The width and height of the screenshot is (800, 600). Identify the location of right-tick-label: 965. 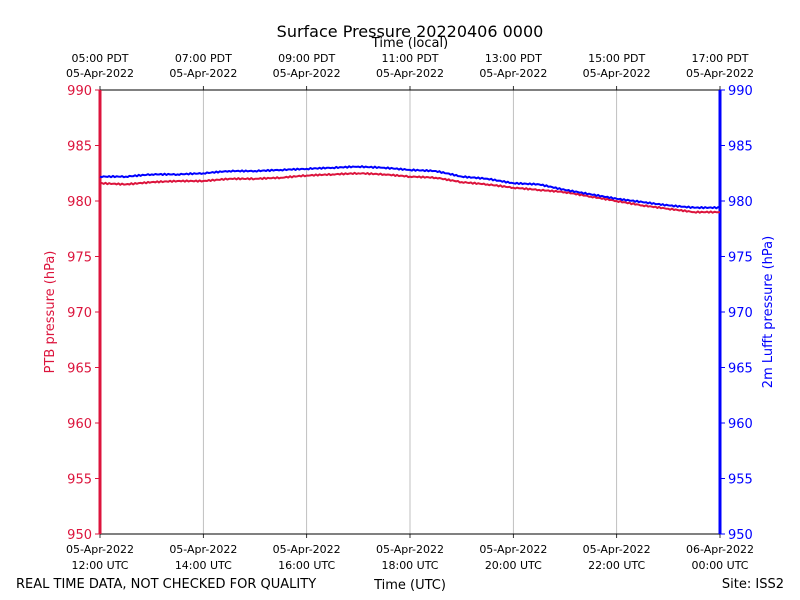
(740, 369).